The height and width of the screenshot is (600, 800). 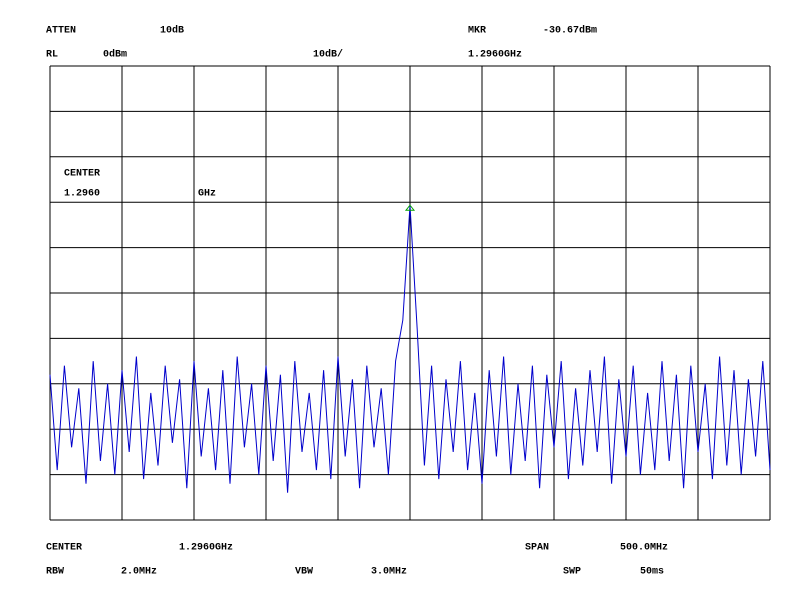 What do you see at coordinates (207, 194) in the screenshot?
I see `center-box-unit: GHz` at bounding box center [207, 194].